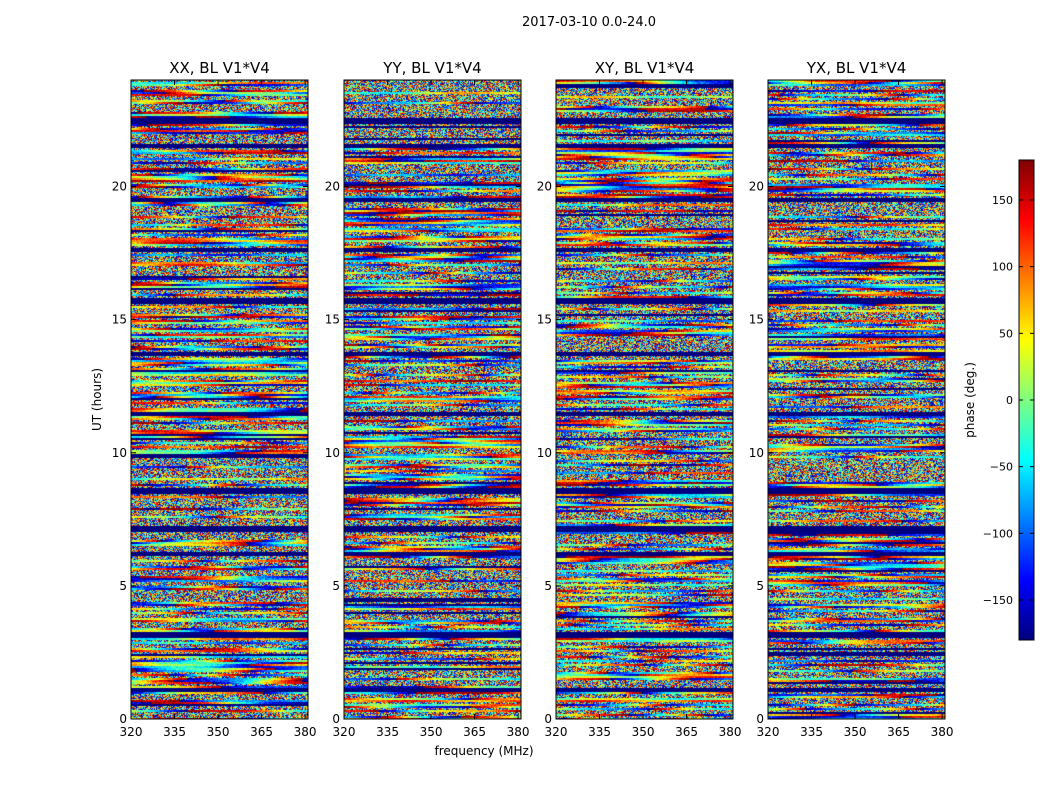 Image resolution: width=1050 pixels, height=800 pixels. Describe the element at coordinates (589, 22) in the screenshot. I see `figure-title: 2017-03-10 0.0-24.0` at that location.